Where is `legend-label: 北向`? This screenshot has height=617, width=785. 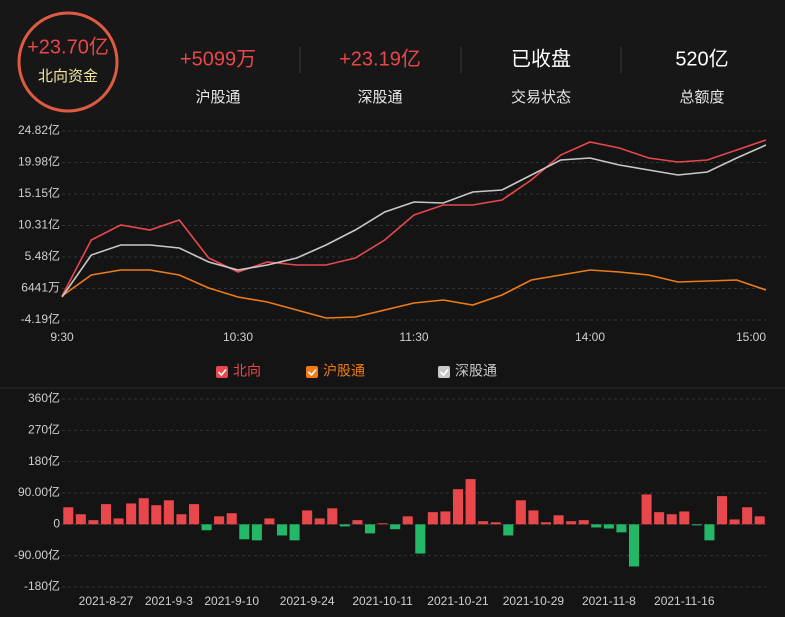
legend-label: 北向 is located at coordinates (247, 371).